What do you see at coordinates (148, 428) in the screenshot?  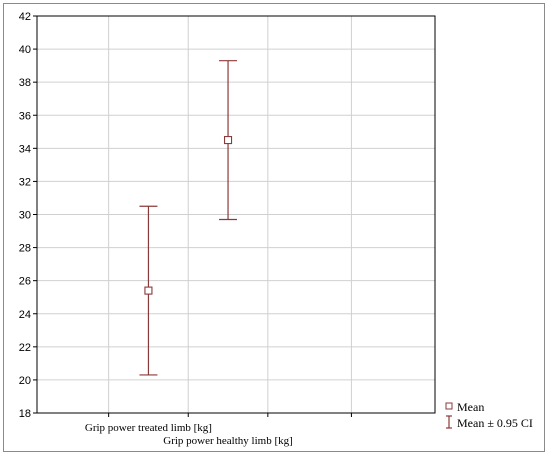 I see `category-label-treated: Grip power treated limb [kg]` at bounding box center [148, 428].